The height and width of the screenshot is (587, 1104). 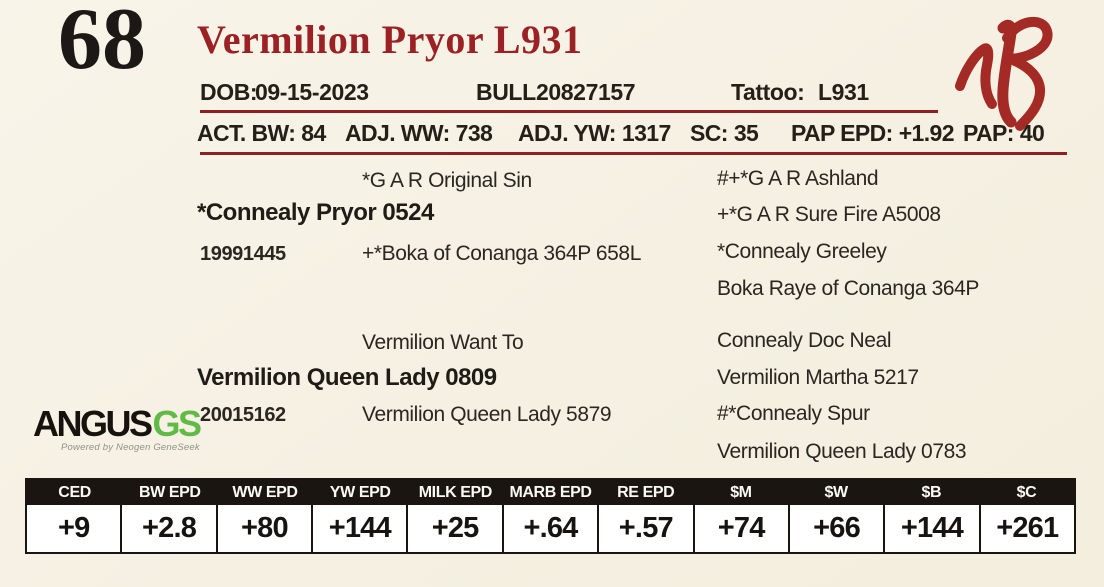 What do you see at coordinates (447, 180) in the screenshot?
I see `sire-sire-name: *G A R Original Sin` at bounding box center [447, 180].